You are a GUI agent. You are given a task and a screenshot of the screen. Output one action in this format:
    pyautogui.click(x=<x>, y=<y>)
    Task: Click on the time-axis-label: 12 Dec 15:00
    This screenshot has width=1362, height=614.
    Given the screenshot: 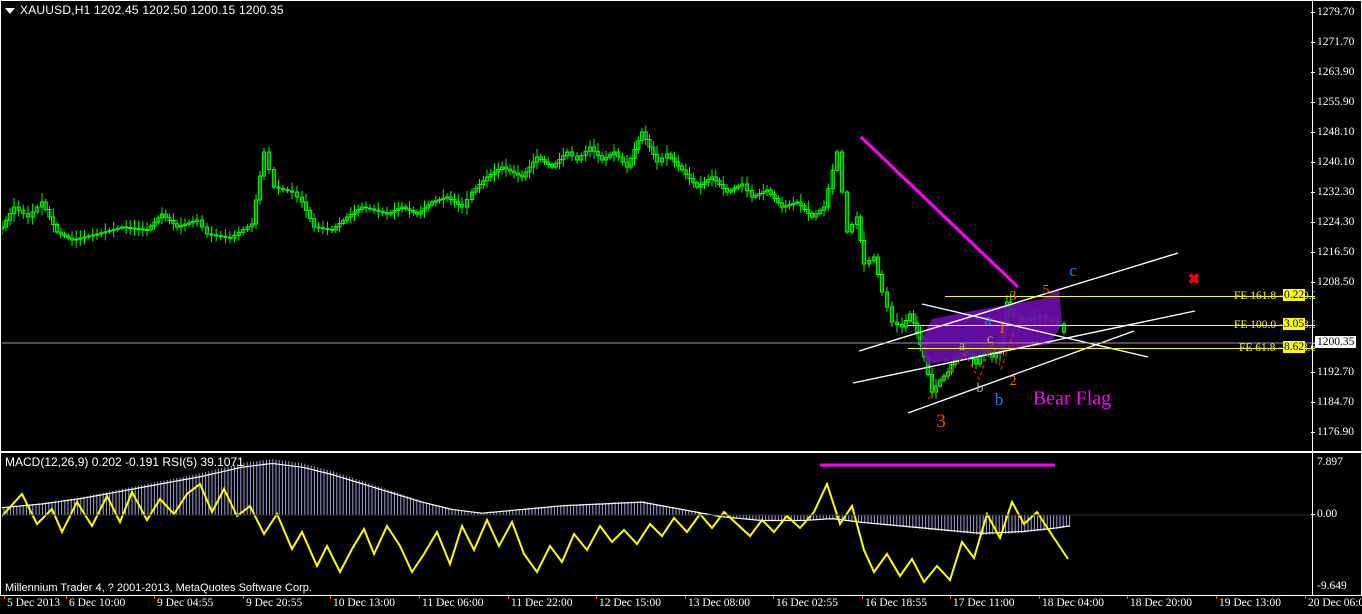 What is the action you would take?
    pyautogui.click(x=630, y=603)
    